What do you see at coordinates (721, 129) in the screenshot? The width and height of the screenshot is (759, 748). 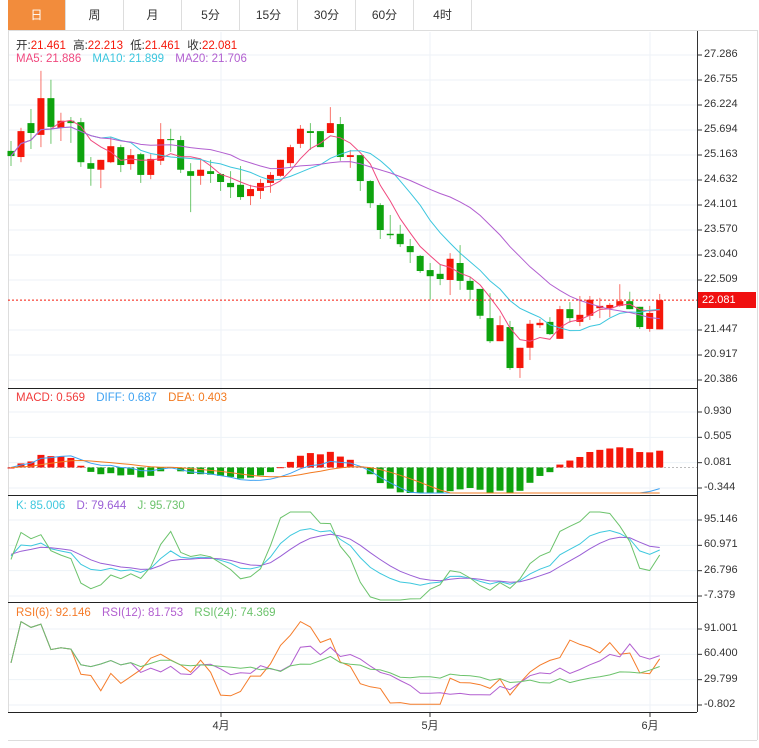 I see `price-axis-label: 25.694` at bounding box center [721, 129].